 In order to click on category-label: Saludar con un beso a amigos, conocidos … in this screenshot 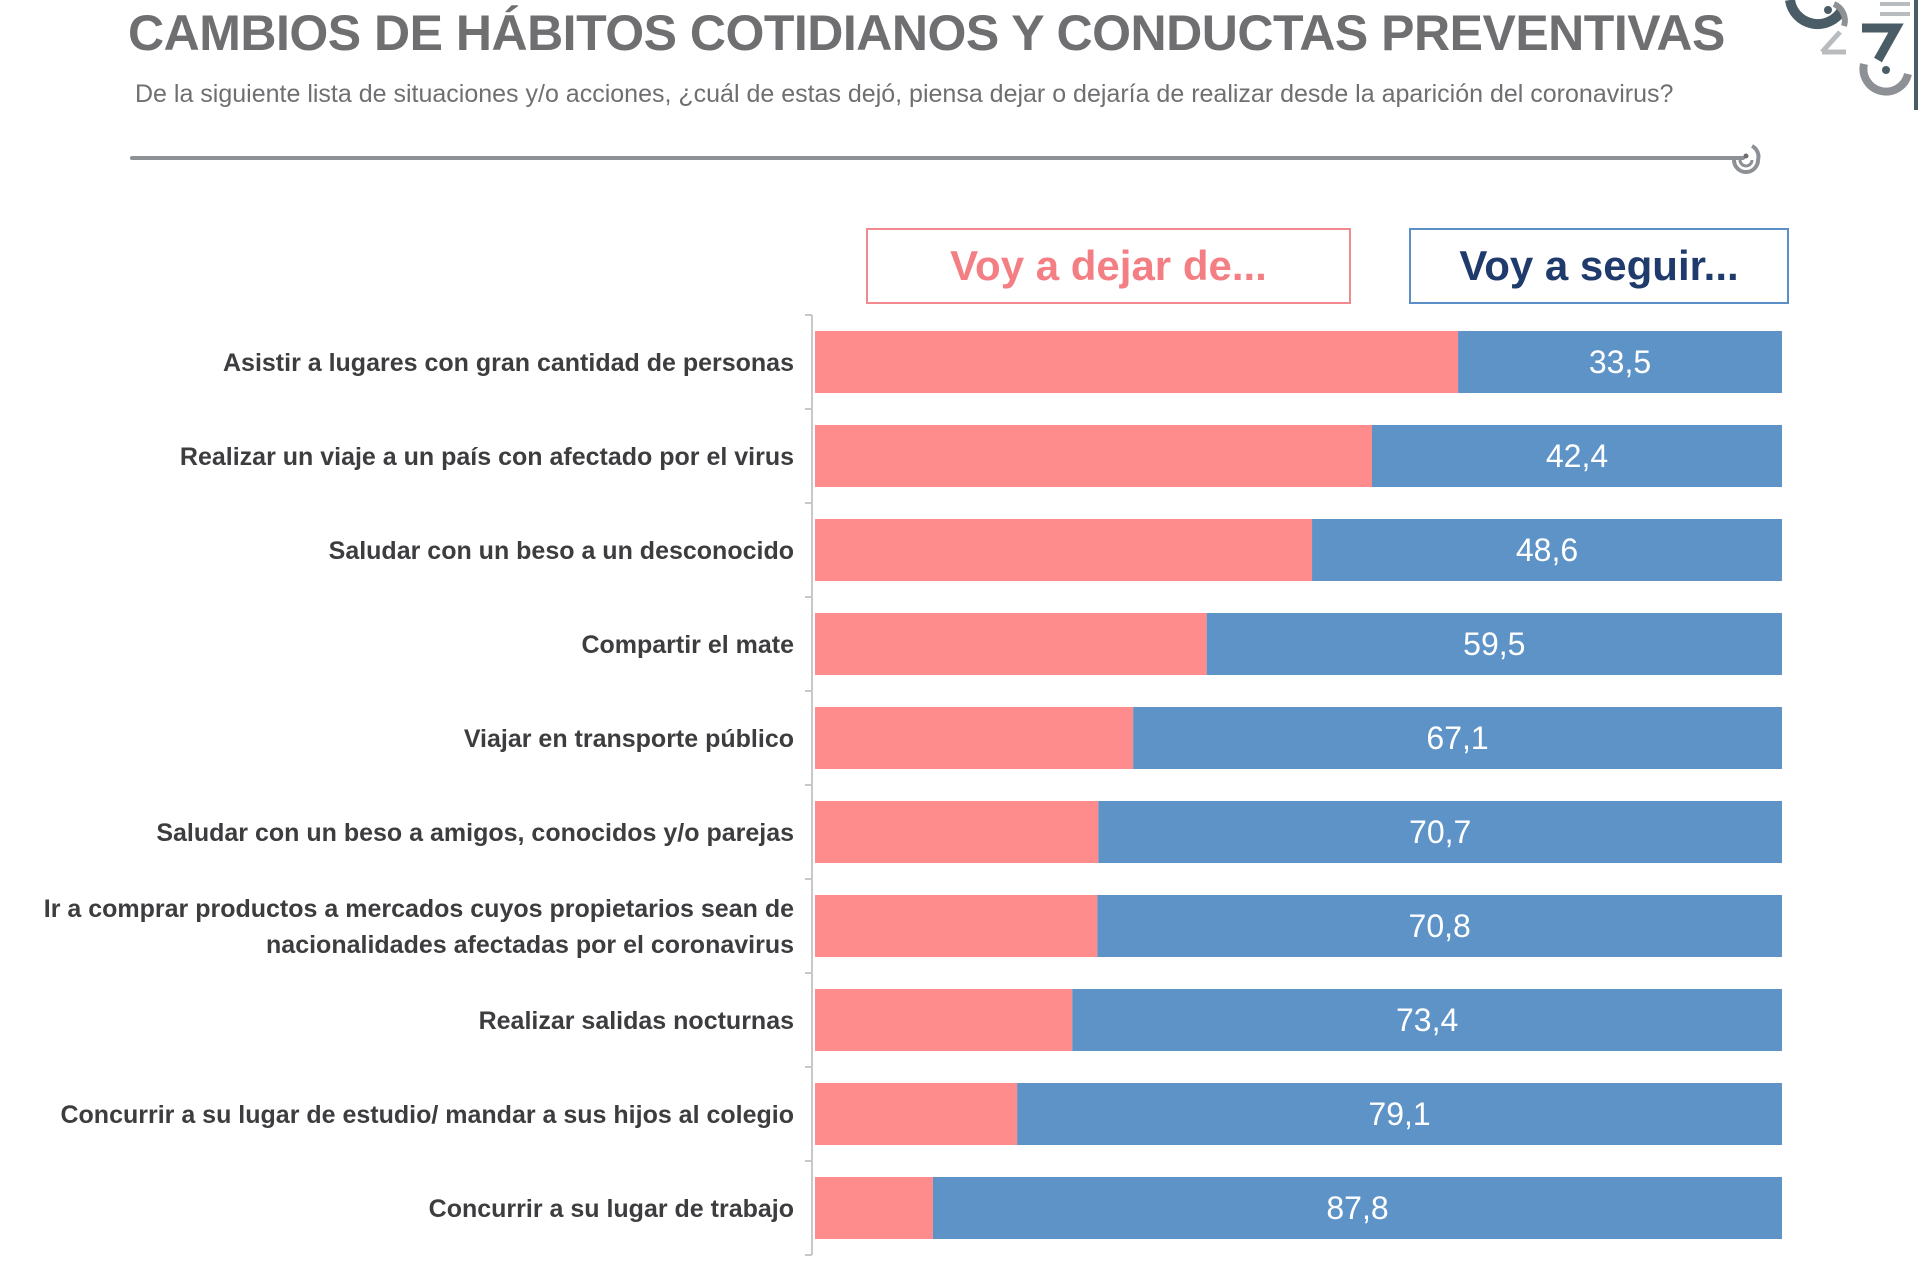, I will do `click(475, 833)`.